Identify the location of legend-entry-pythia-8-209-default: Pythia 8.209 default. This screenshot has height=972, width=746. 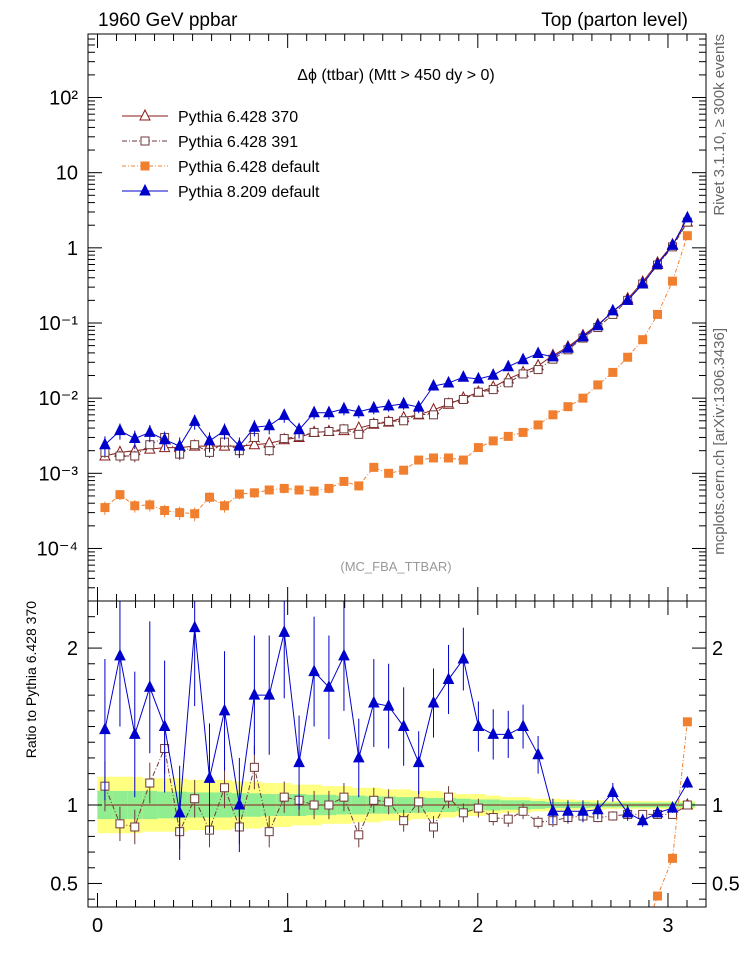
(221, 192).